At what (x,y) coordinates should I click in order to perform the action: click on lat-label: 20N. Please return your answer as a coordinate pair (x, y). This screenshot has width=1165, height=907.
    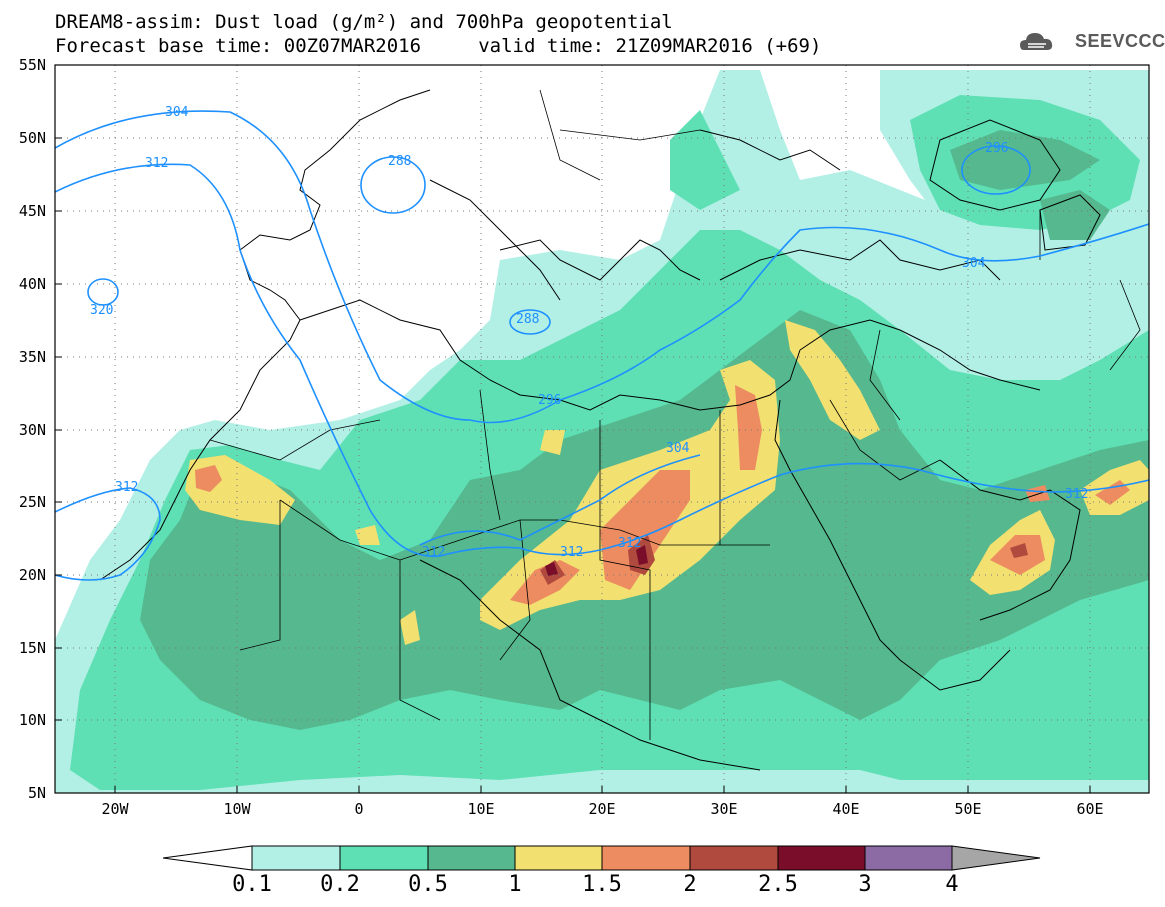
    Looking at the image, I should click on (32, 575).